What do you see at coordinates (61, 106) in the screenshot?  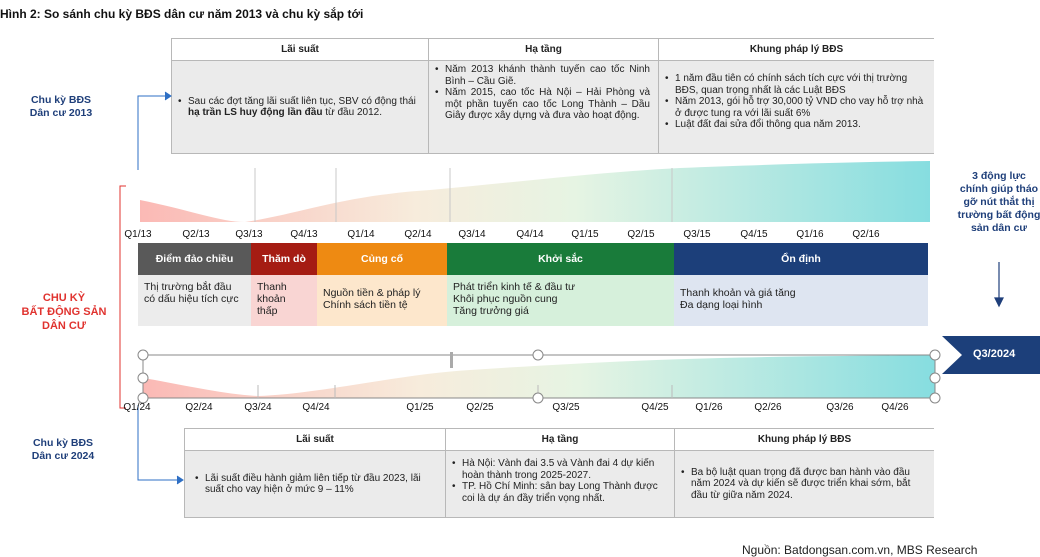 I see `cycle-2013-label: Chu kỳ BĐS Dân cư 2013` at bounding box center [61, 106].